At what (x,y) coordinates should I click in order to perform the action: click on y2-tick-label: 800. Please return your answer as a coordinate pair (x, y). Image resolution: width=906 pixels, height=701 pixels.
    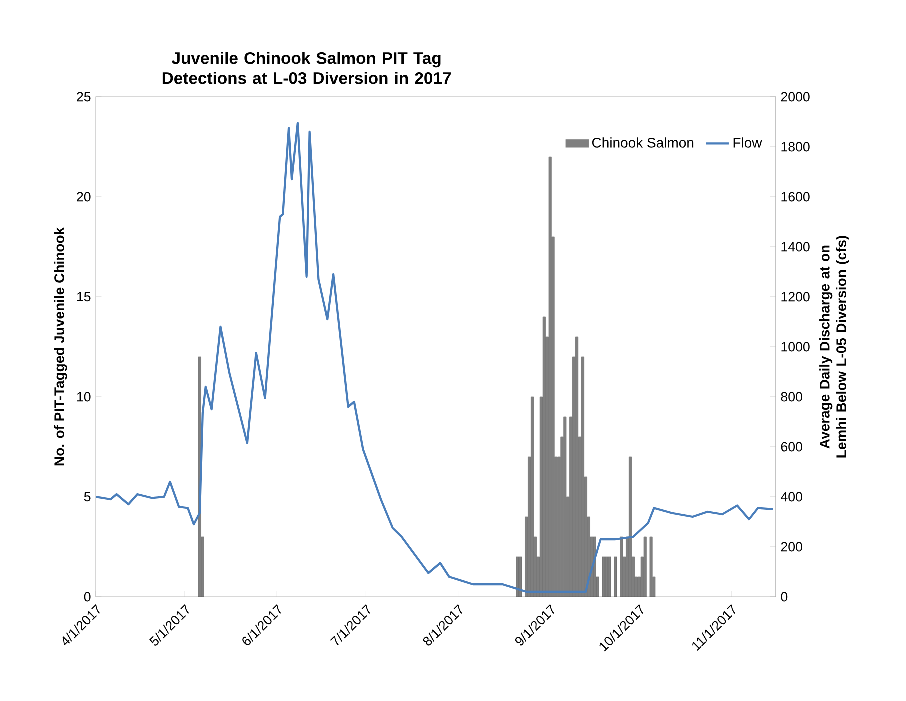
    Looking at the image, I should click on (791, 397).